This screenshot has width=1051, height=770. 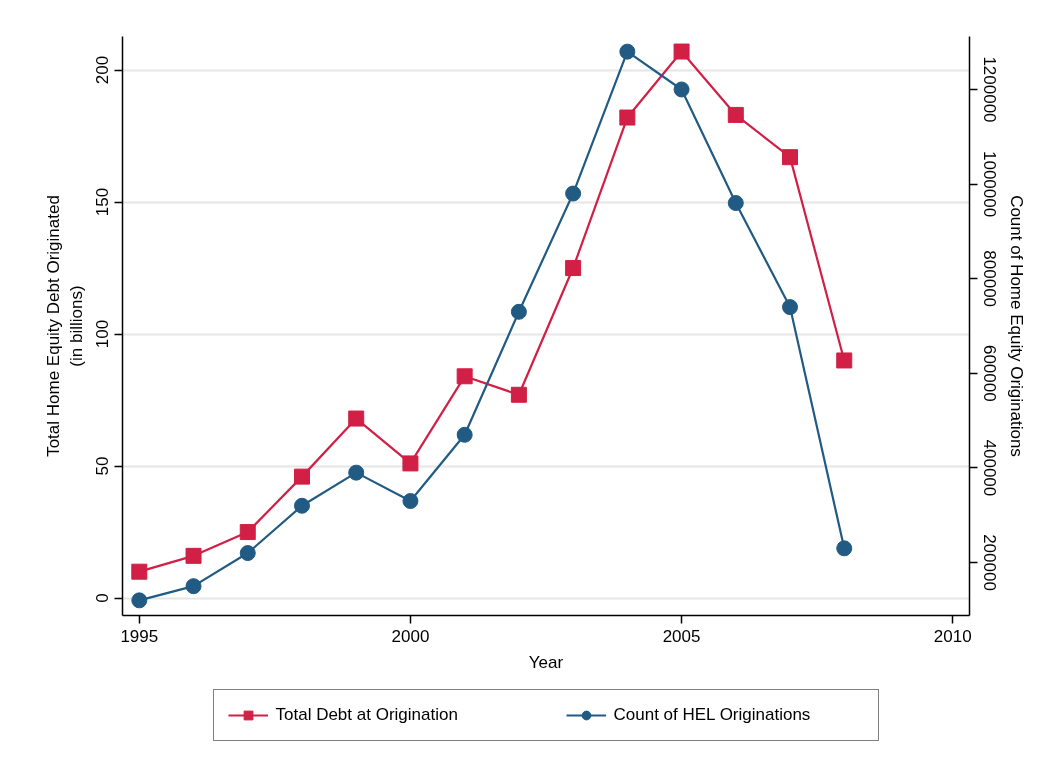 What do you see at coordinates (103, 202) in the screenshot?
I see `y-tick-label: 150` at bounding box center [103, 202].